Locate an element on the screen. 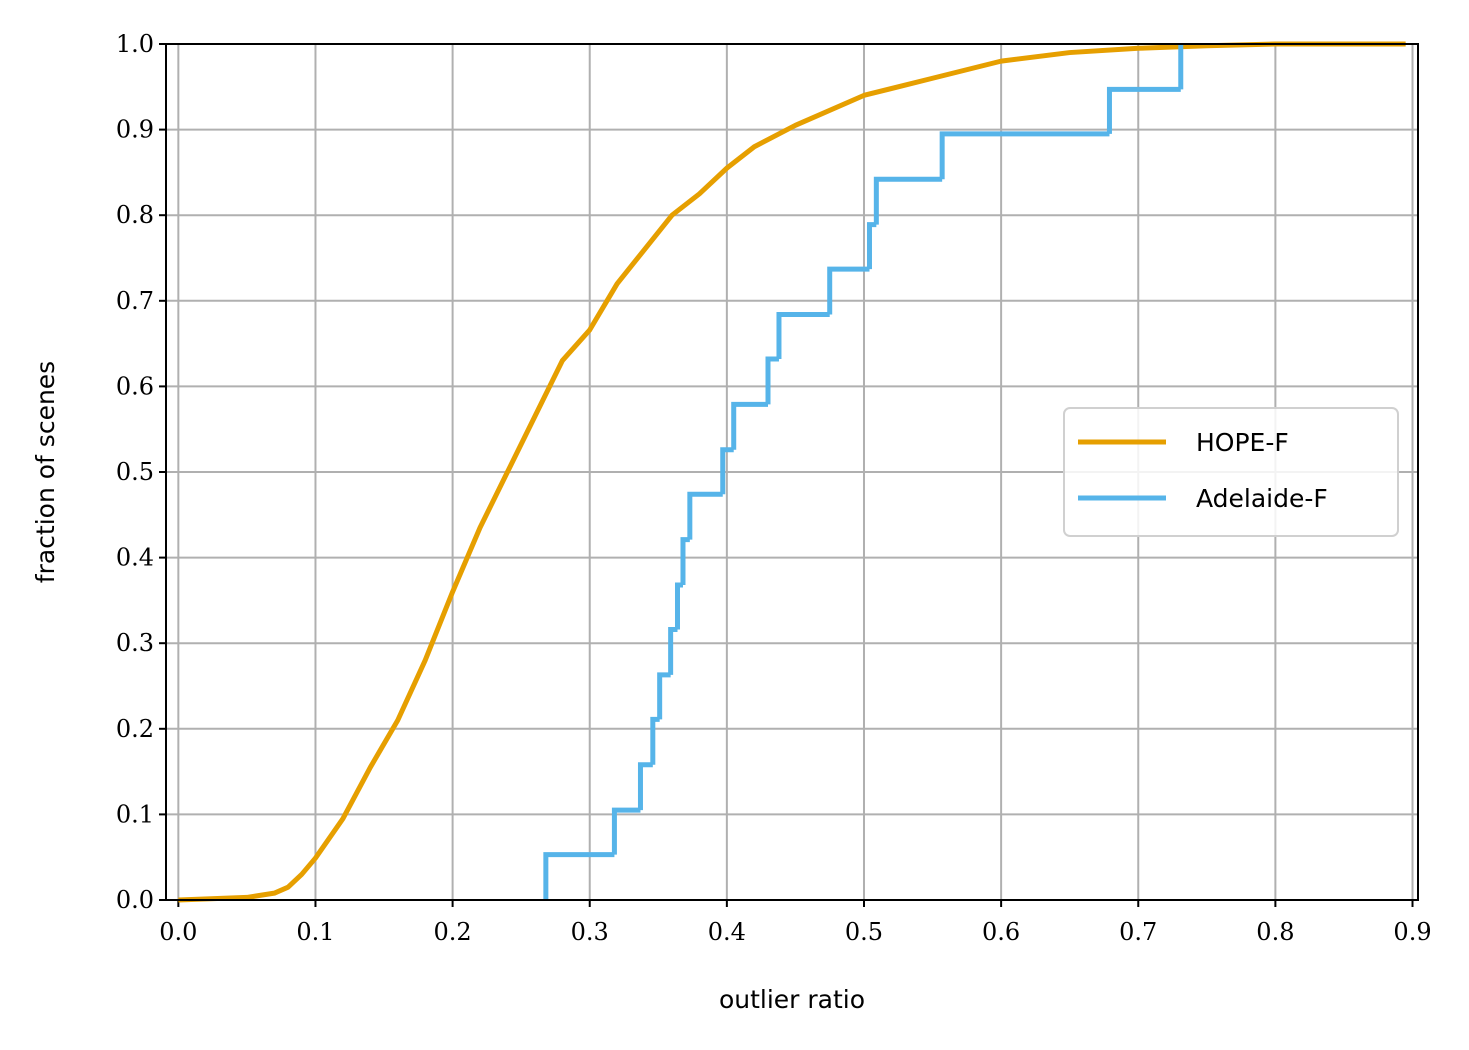 The height and width of the screenshot is (1050, 1469). y-tick-label: 0.3 is located at coordinates (135, 643).